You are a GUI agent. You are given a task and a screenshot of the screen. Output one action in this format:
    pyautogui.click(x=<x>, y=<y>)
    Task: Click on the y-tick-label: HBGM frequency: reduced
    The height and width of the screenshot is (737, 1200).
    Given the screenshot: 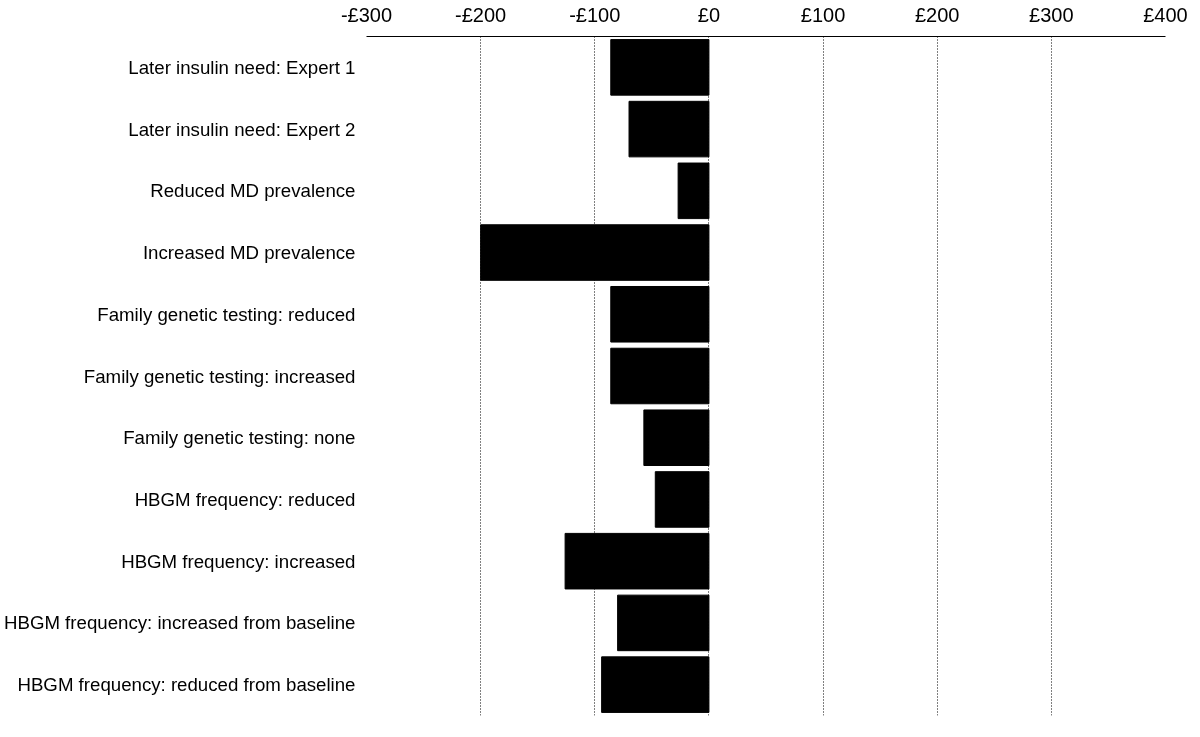 What is the action you would take?
    pyautogui.click(x=245, y=499)
    